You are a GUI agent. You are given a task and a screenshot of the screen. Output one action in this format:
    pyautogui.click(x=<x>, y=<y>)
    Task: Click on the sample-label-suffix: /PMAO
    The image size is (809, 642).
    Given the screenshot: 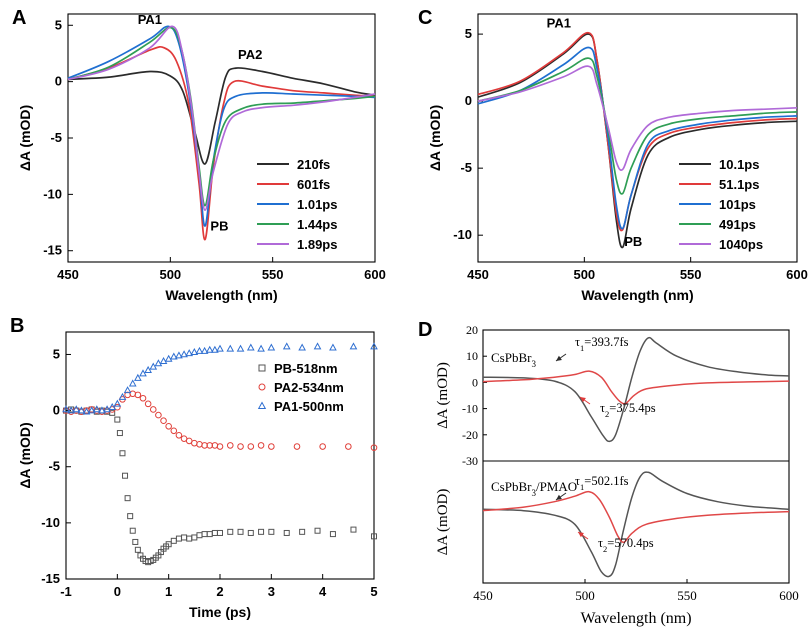 What is the action you would take?
    pyautogui.click(x=556, y=486)
    